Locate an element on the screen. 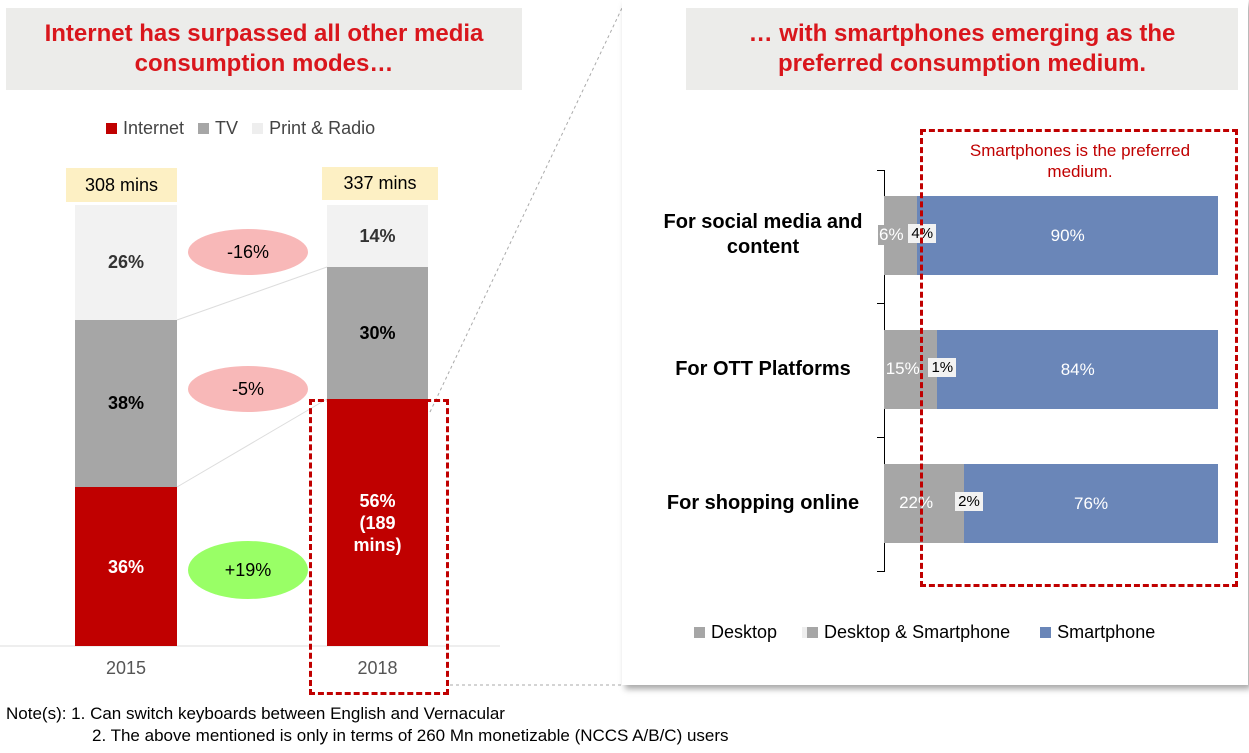 Image resolution: width=1249 pixels, height=753 pixels. bar-desktop: 15% is located at coordinates (911, 369).